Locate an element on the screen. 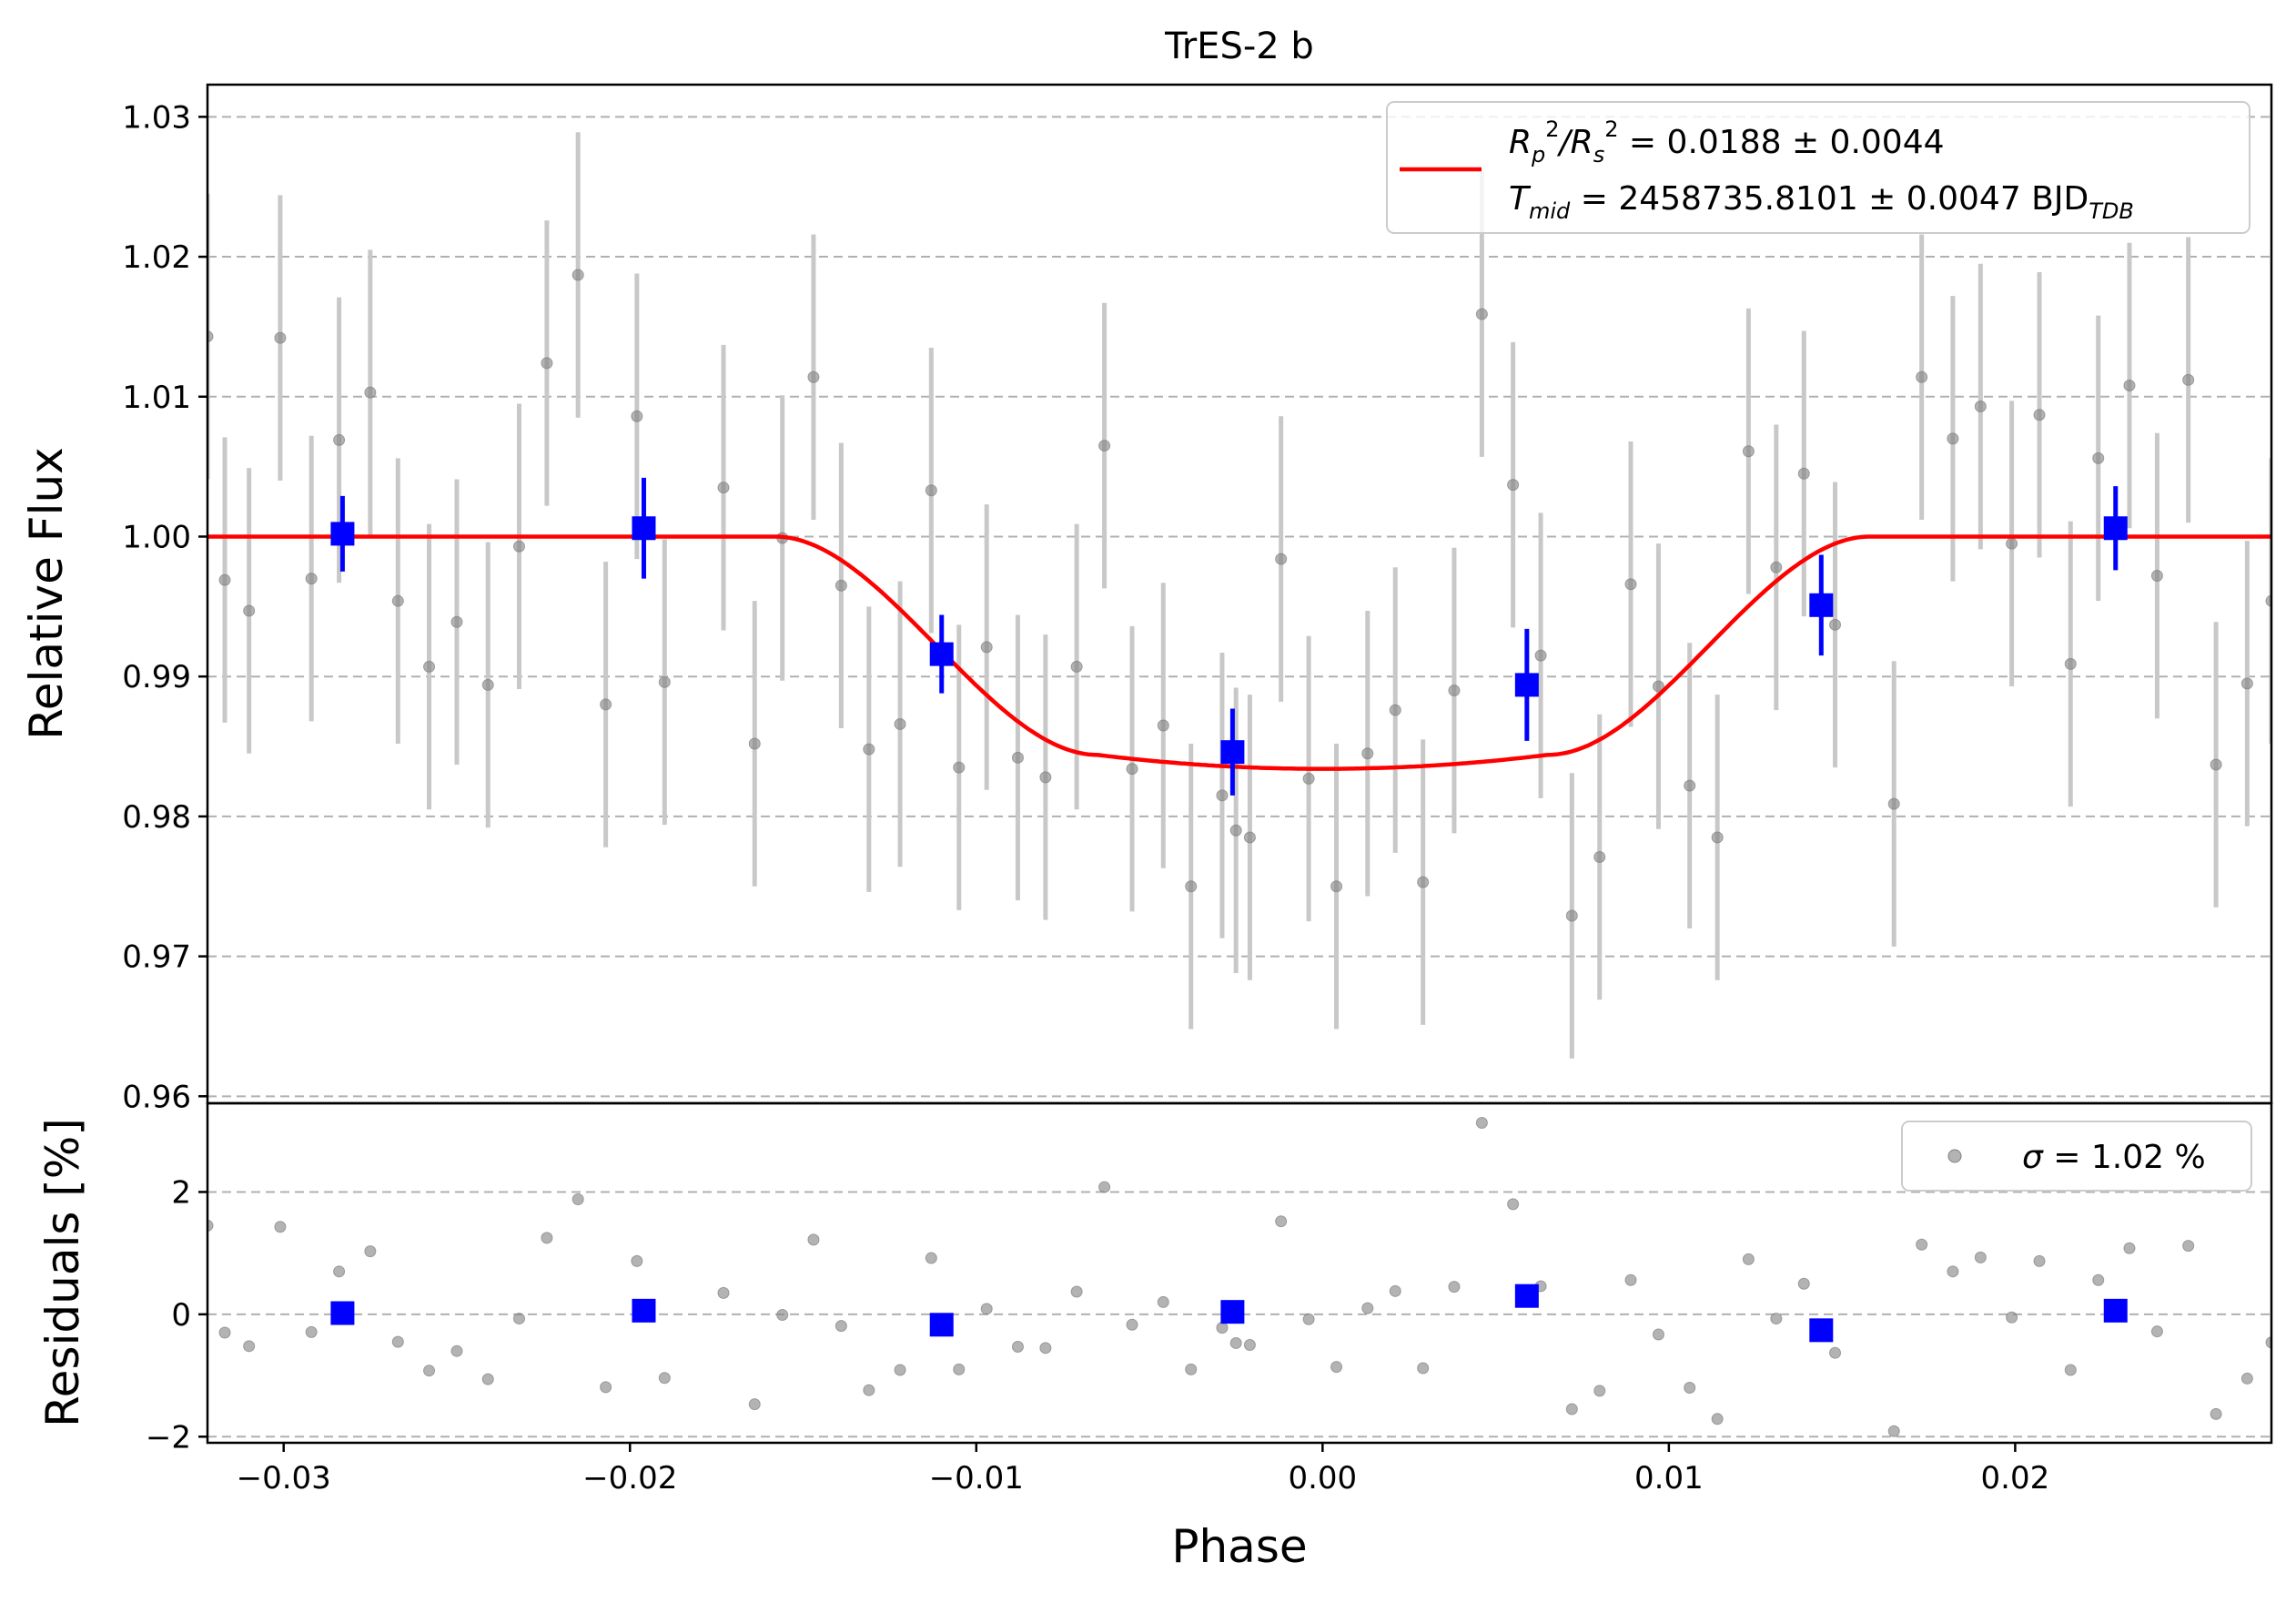  main-y-tick-label: 0.99 is located at coordinates (156, 677).